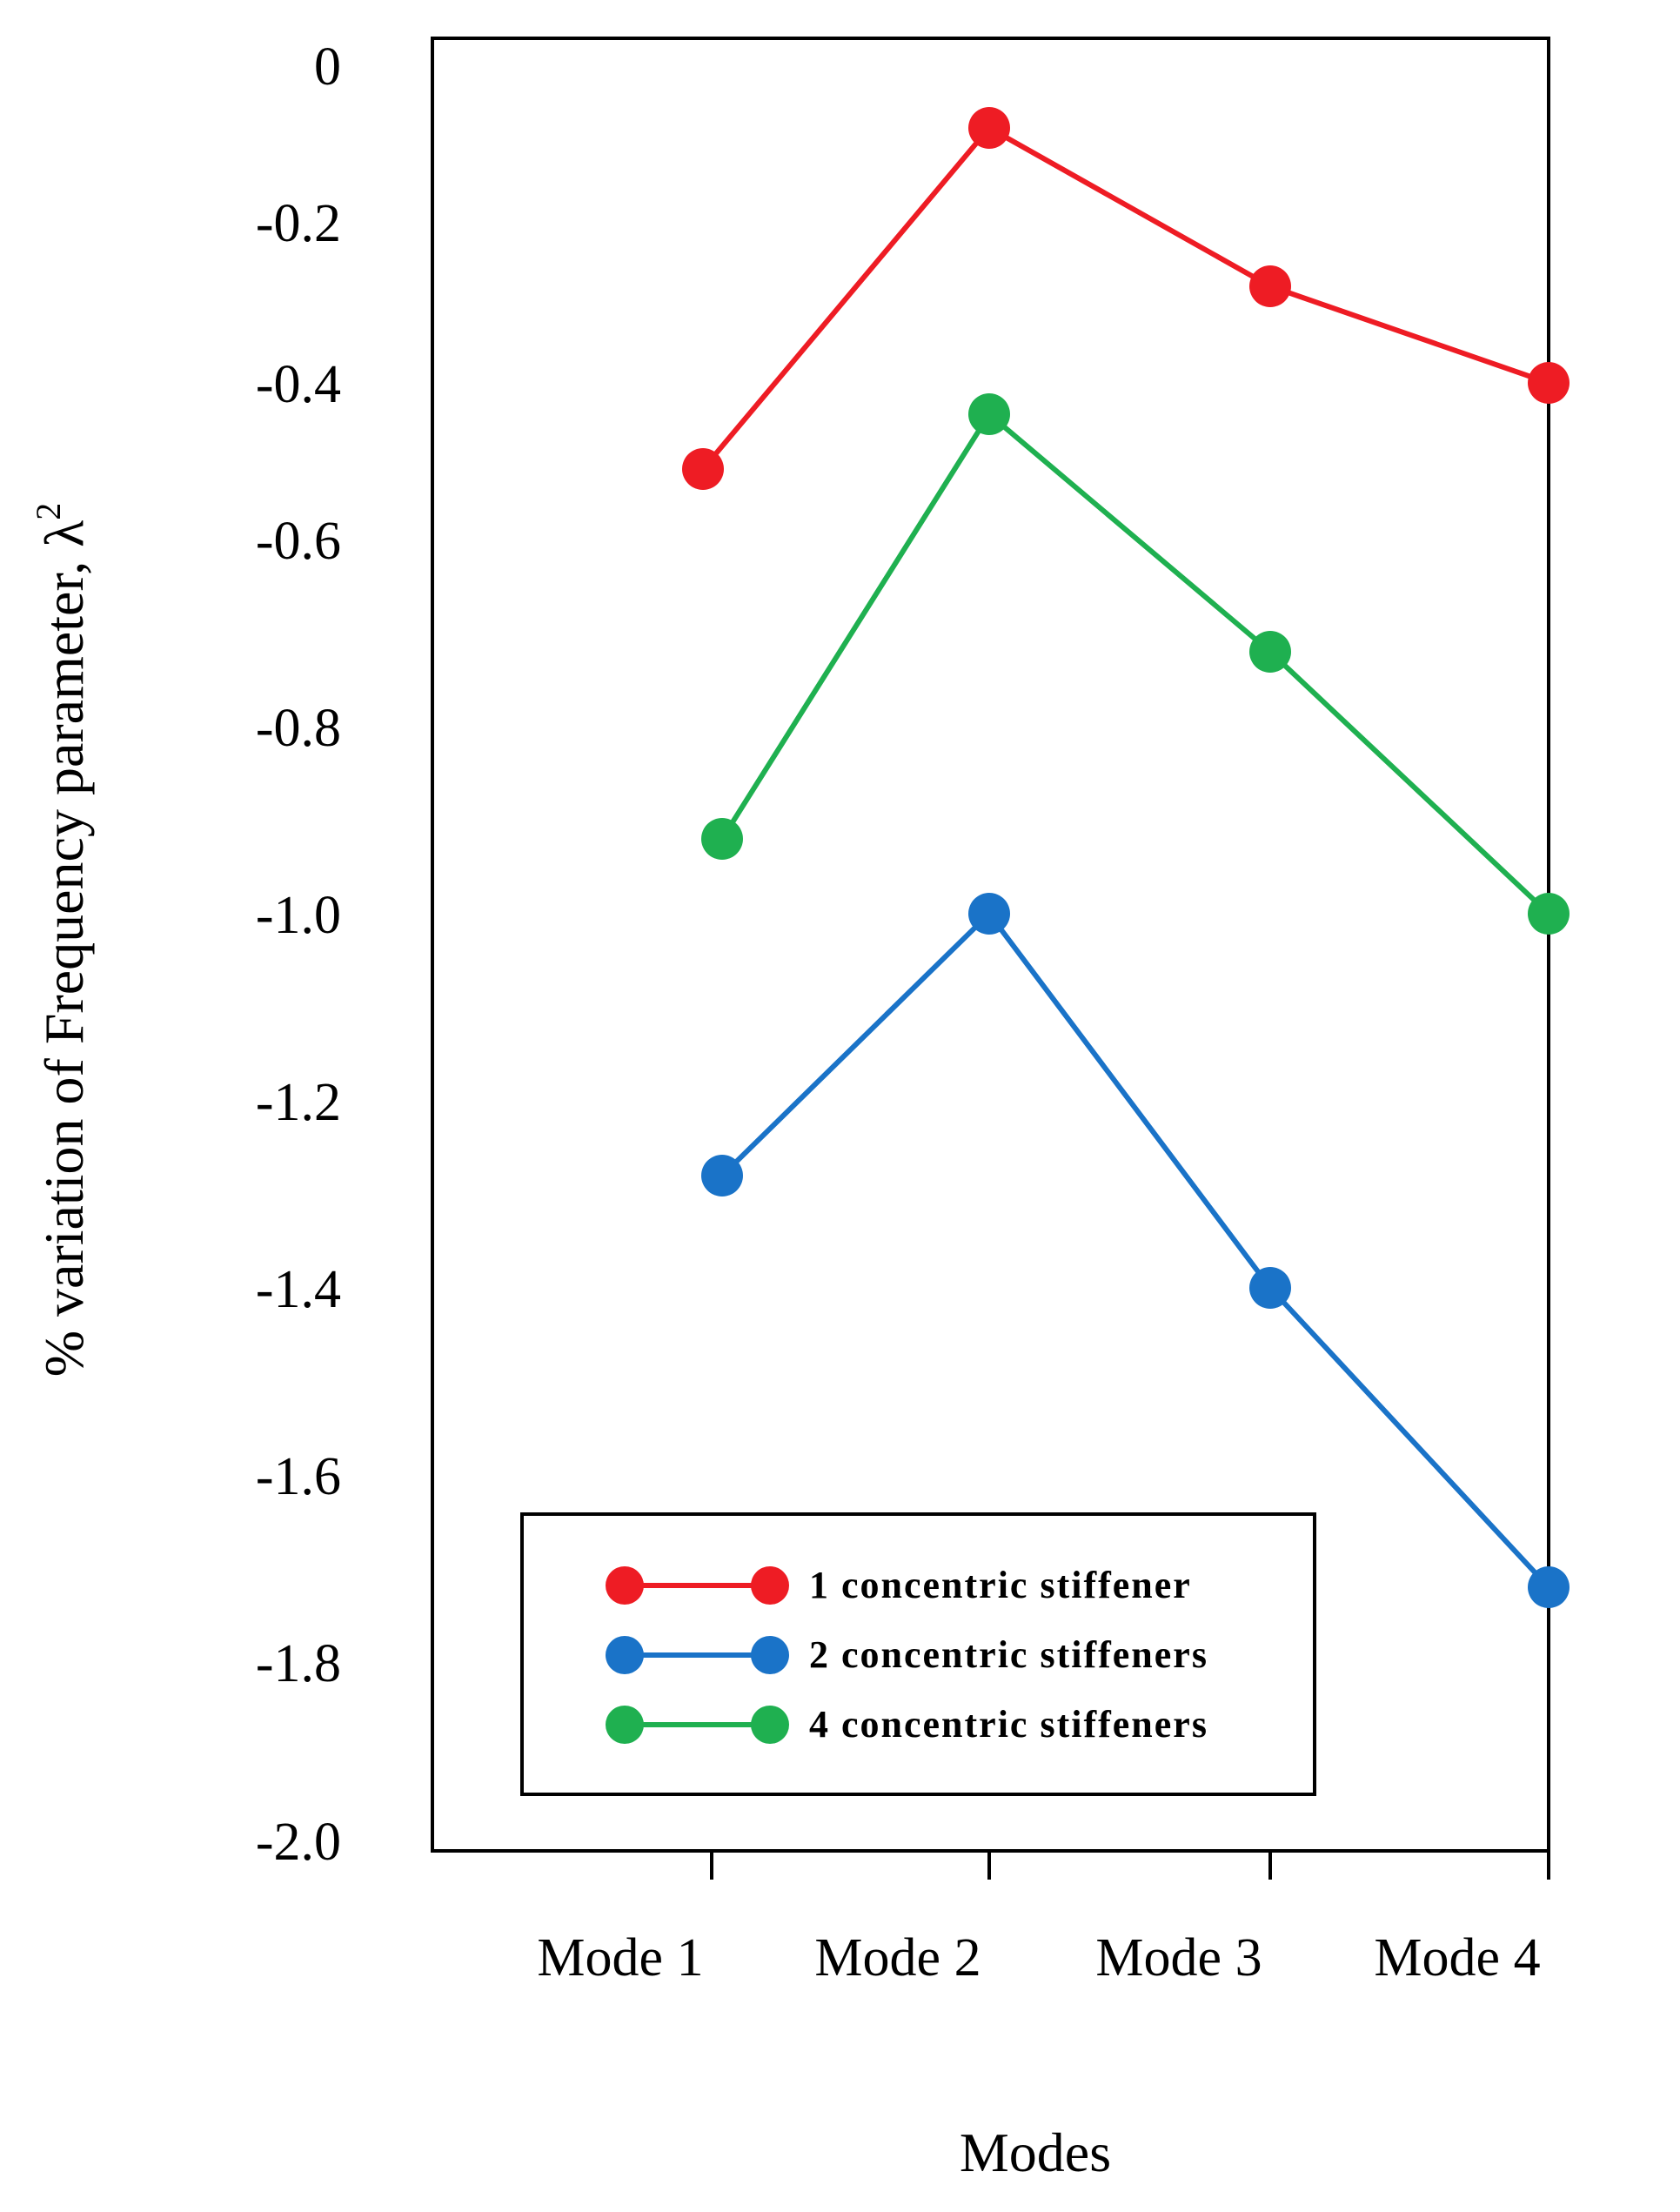 The image size is (1680, 2212). Describe the element at coordinates (298, 916) in the screenshot. I see `y-tick-label: -1.0` at that location.